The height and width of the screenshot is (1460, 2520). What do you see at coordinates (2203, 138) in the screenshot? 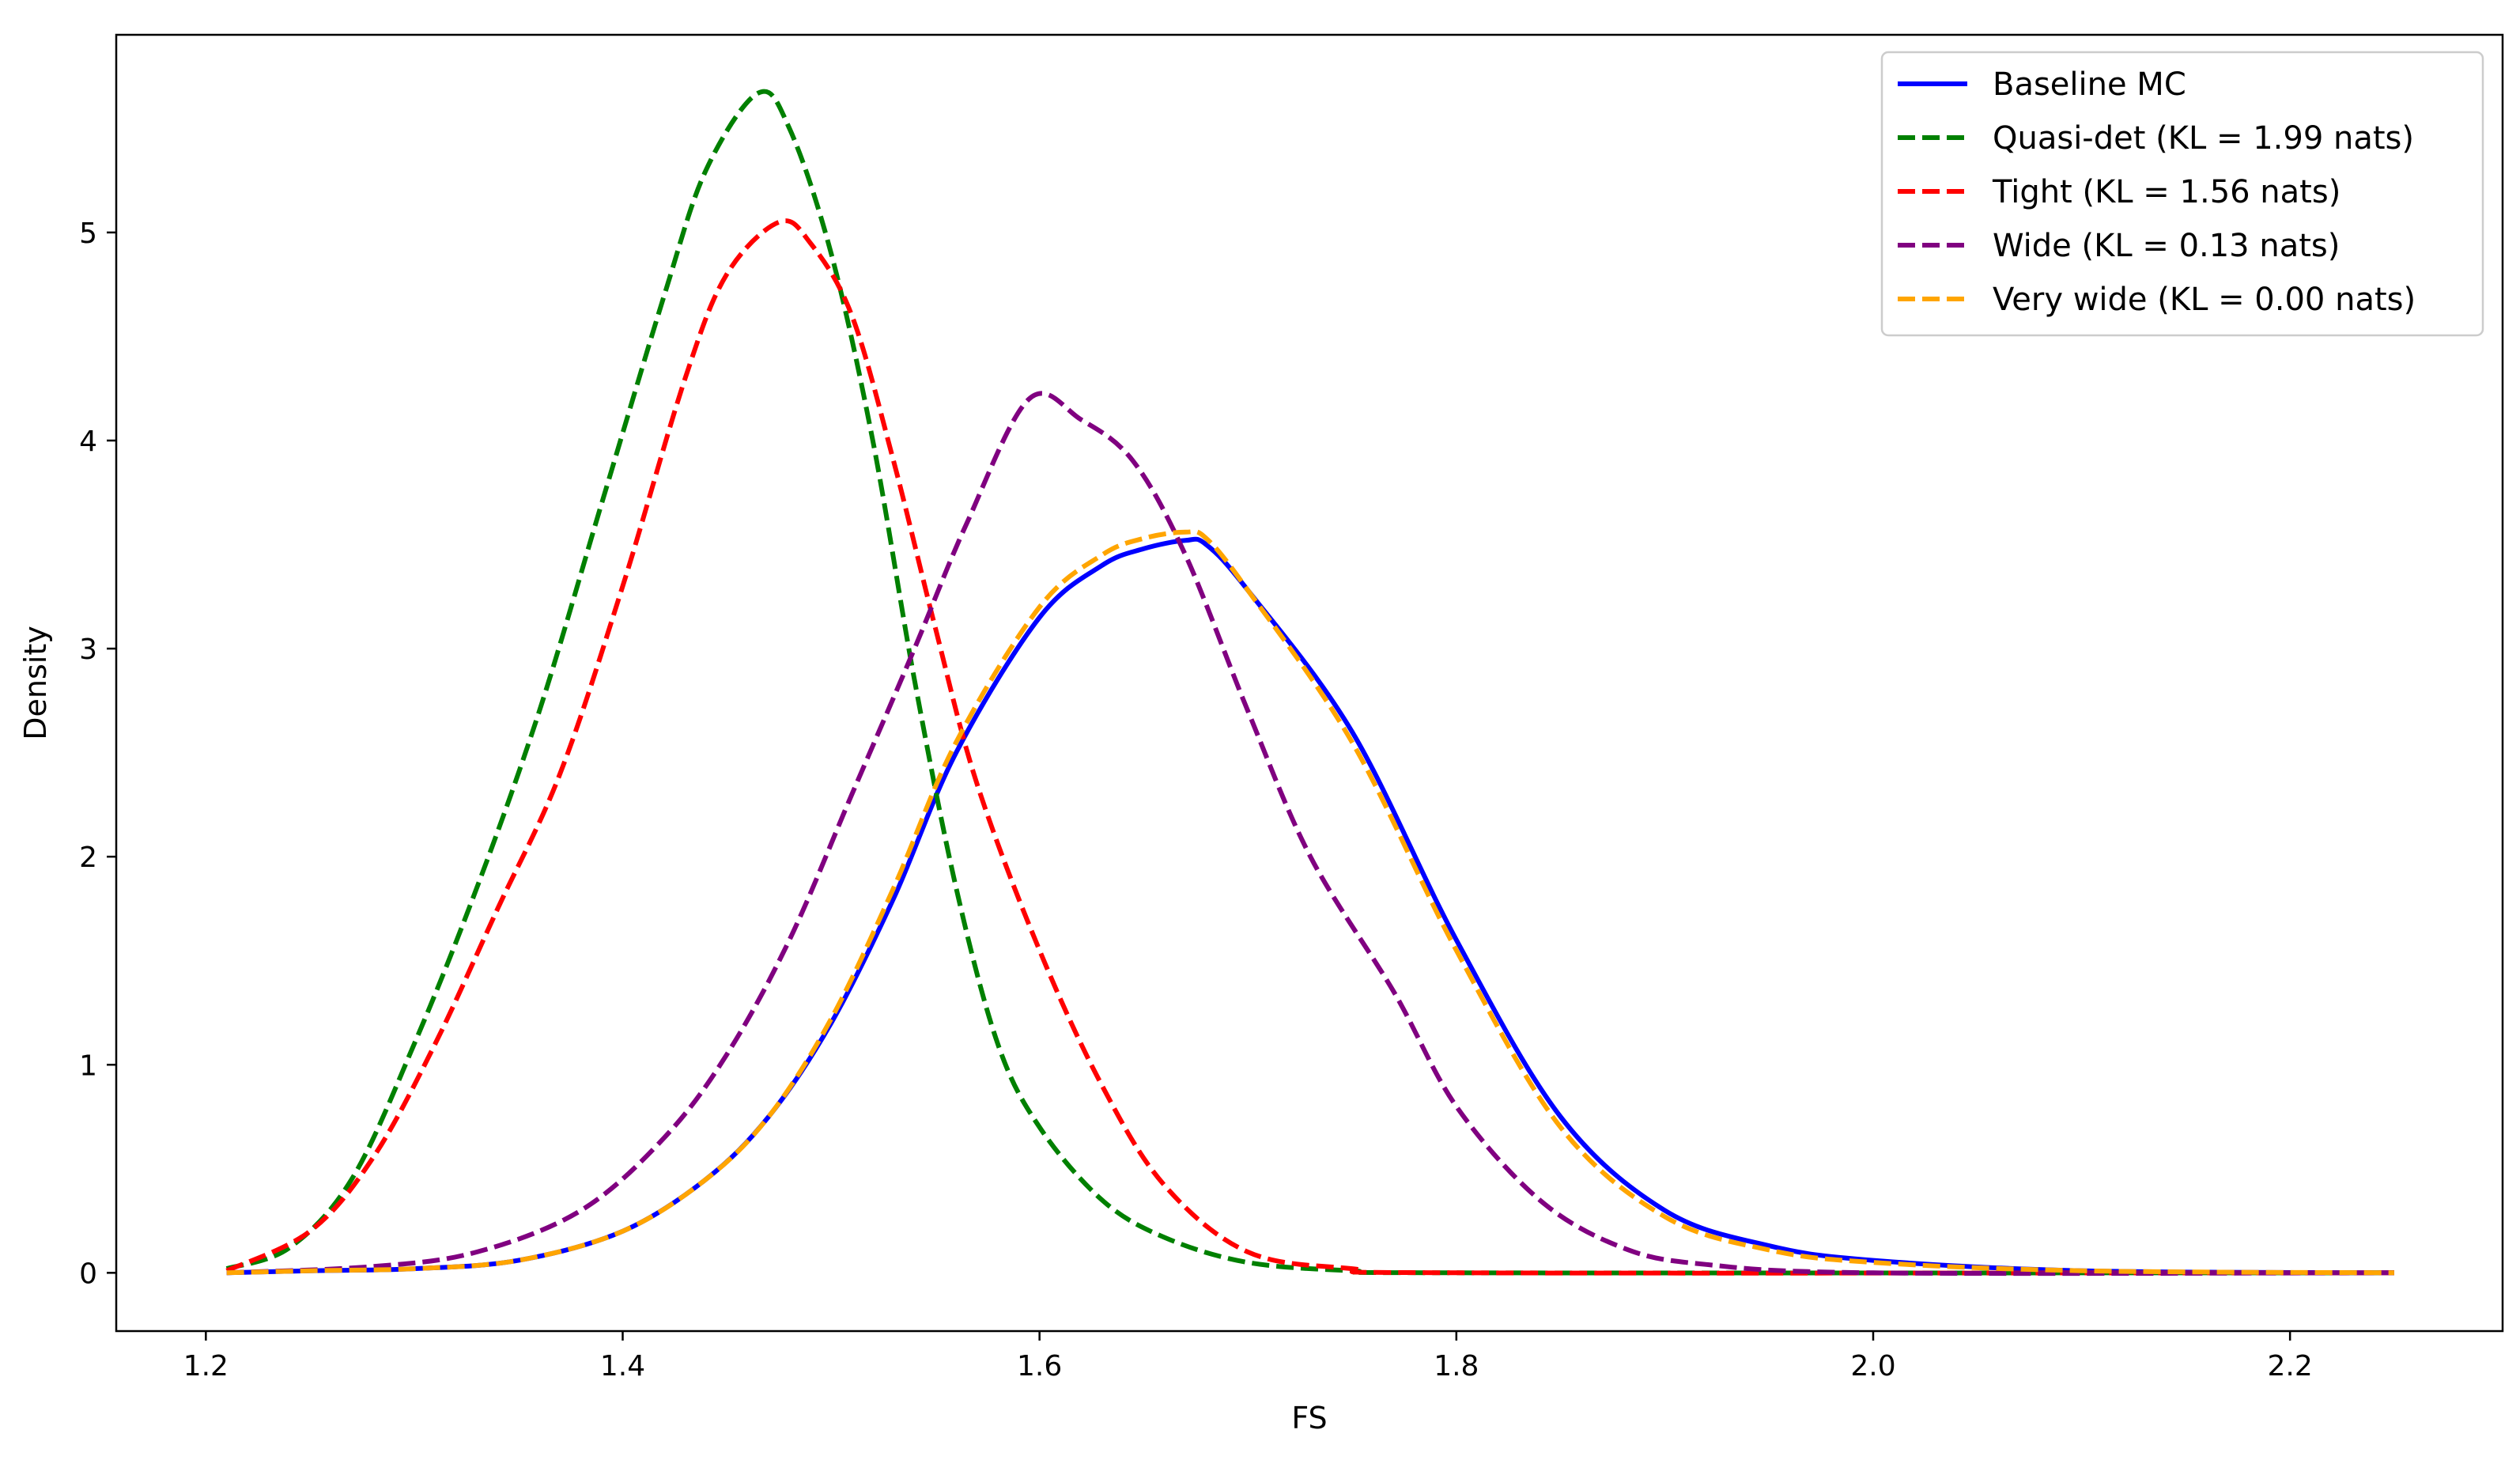
I see `legend-label: Quasi-det (KL = 1.99 nats)` at bounding box center [2203, 138].